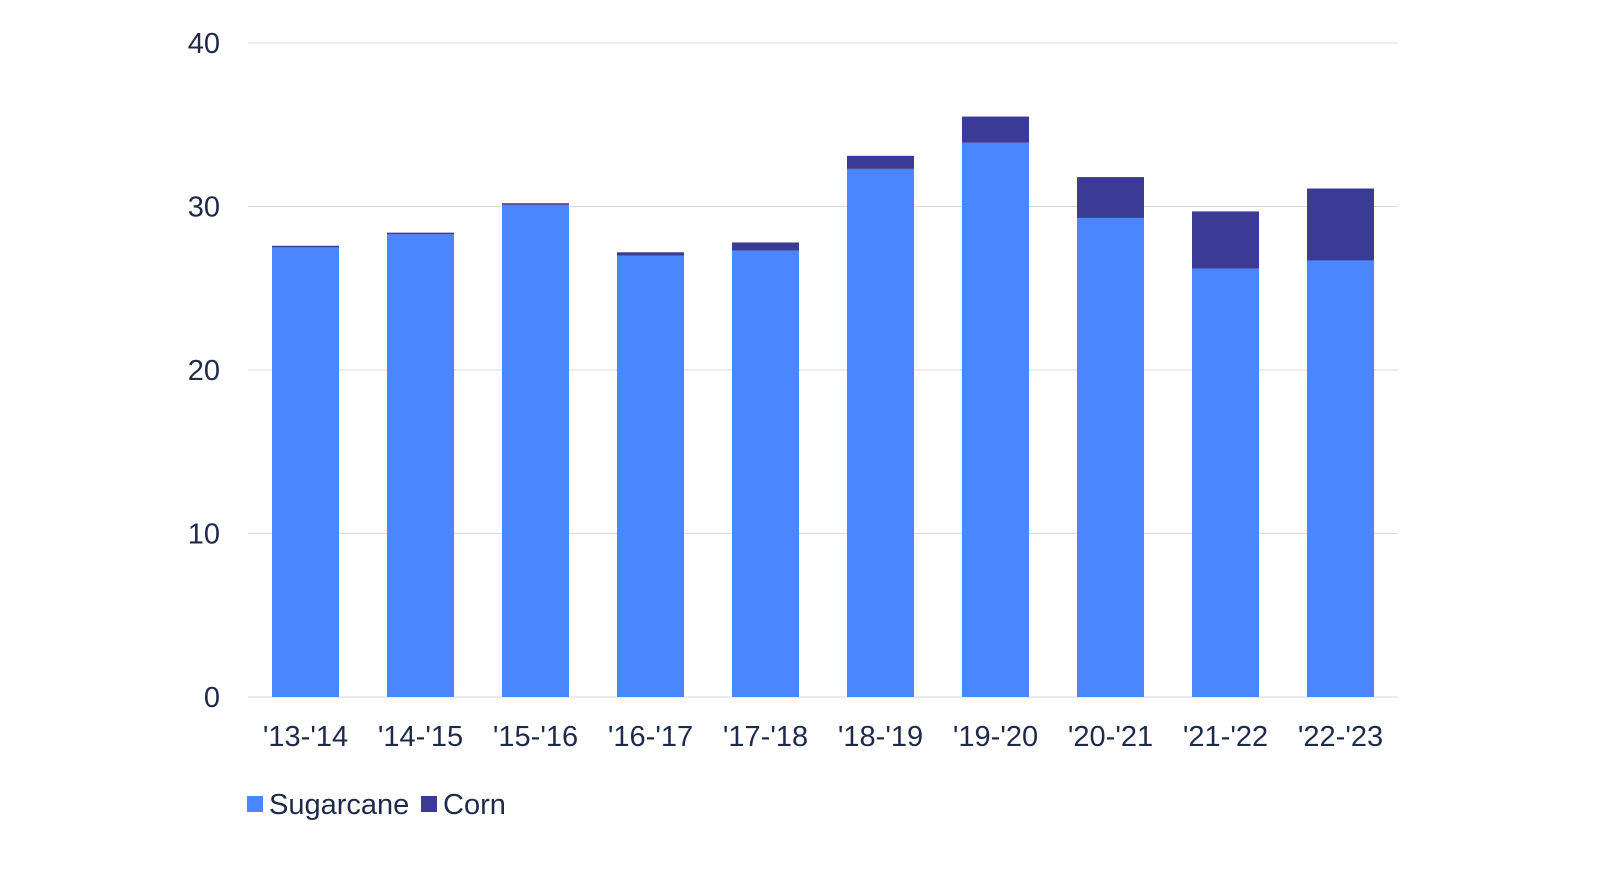  I want to click on y-axis: 0 10 20 30 40, so click(204, 371).